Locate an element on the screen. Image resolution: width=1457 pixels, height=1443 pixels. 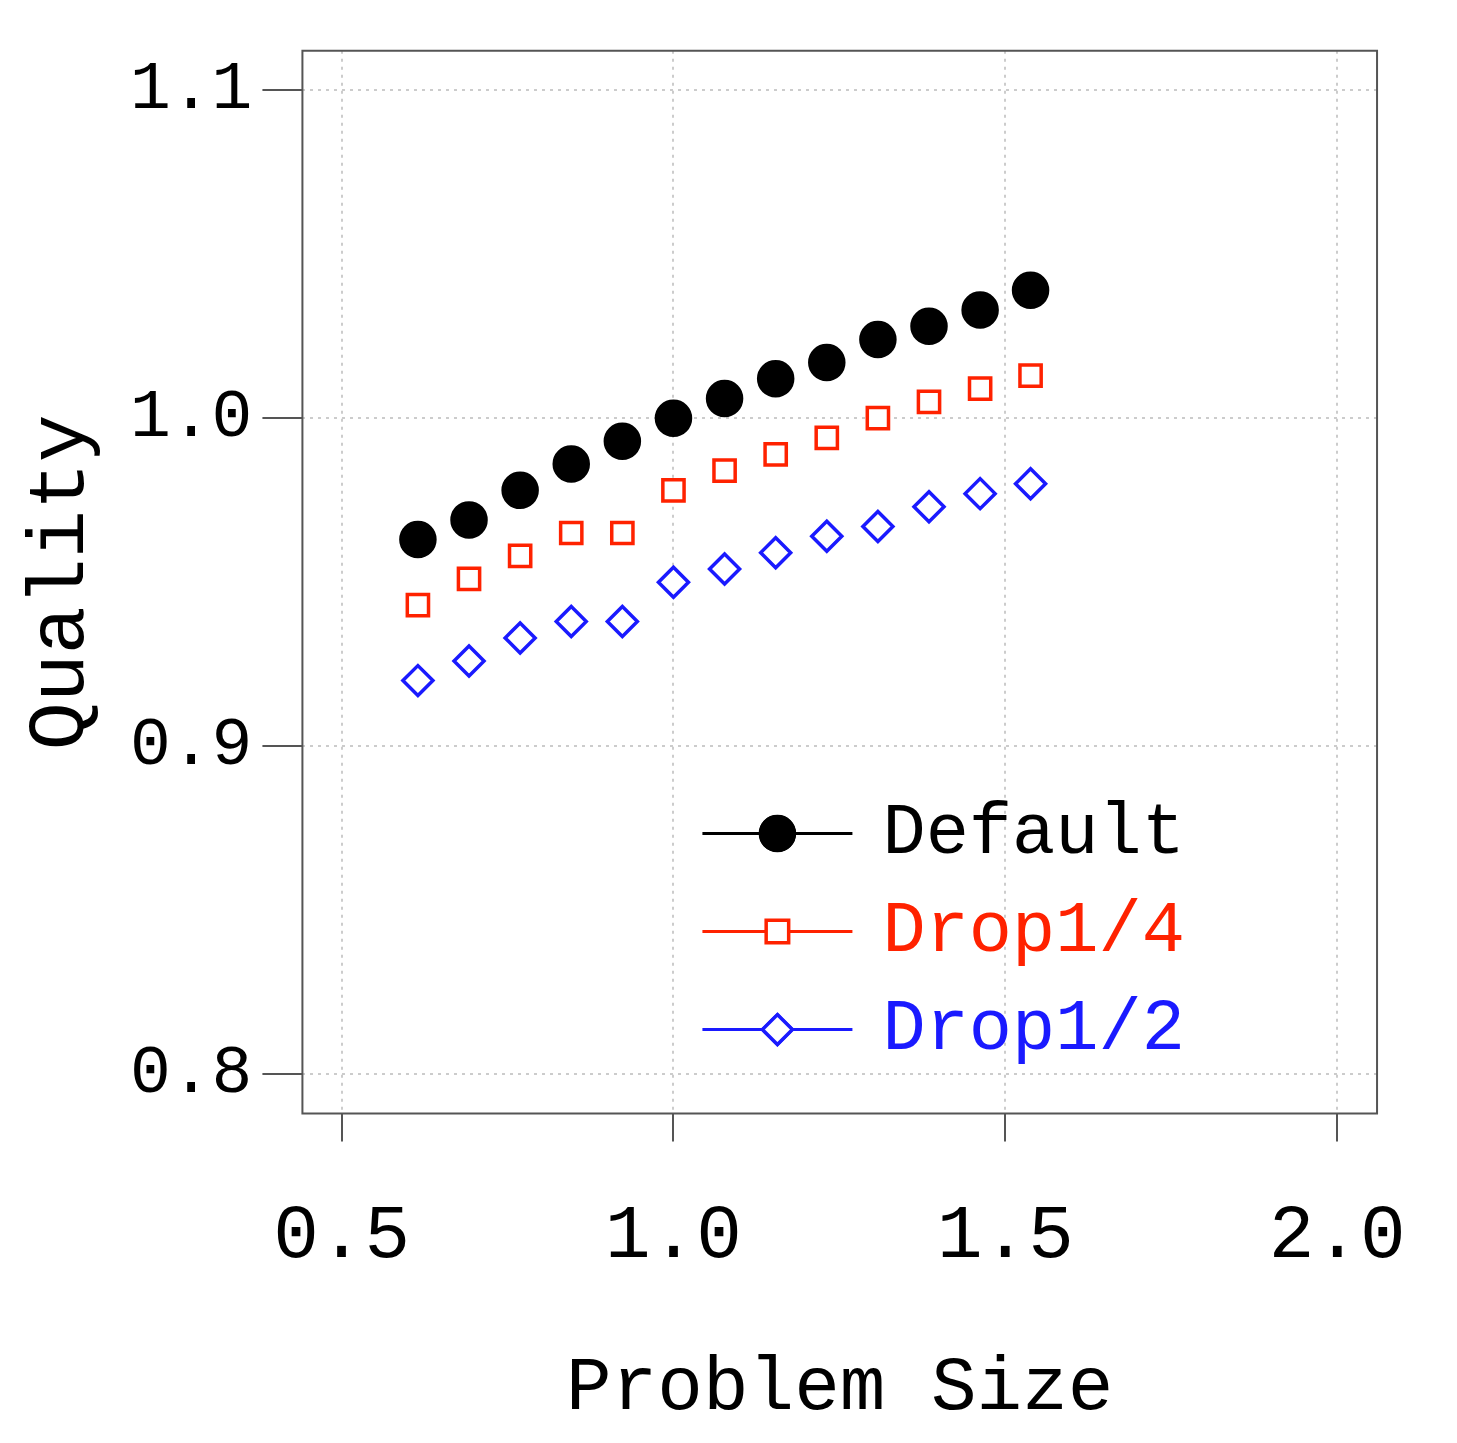
y-tick-label: 0.9 is located at coordinates (191, 746).